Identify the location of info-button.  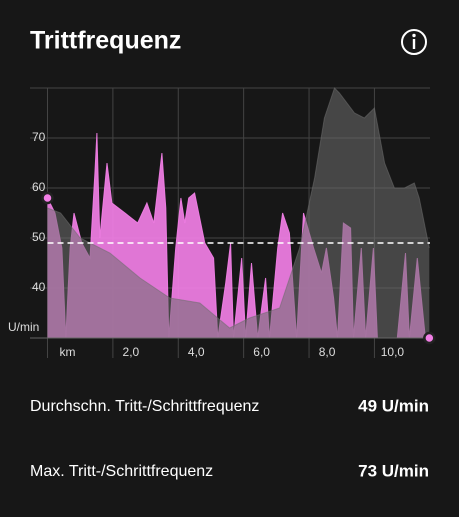
(414, 42).